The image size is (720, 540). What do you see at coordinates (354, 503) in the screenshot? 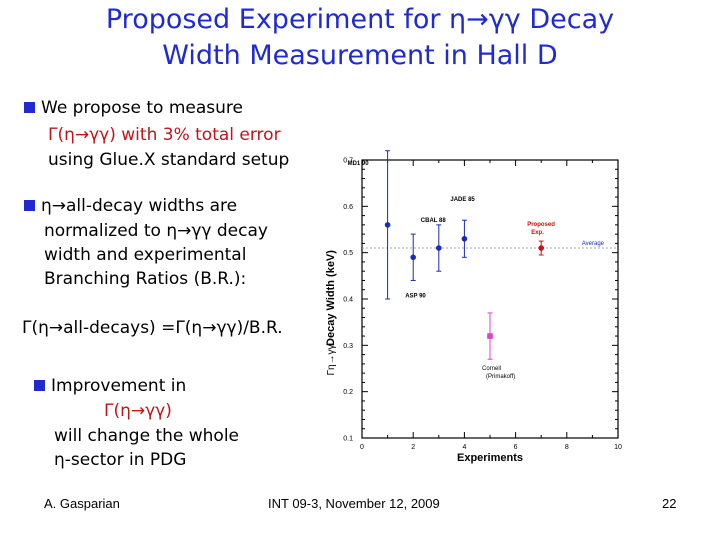
I see `footer-event: INT 09-3, November 12, 2009` at bounding box center [354, 503].